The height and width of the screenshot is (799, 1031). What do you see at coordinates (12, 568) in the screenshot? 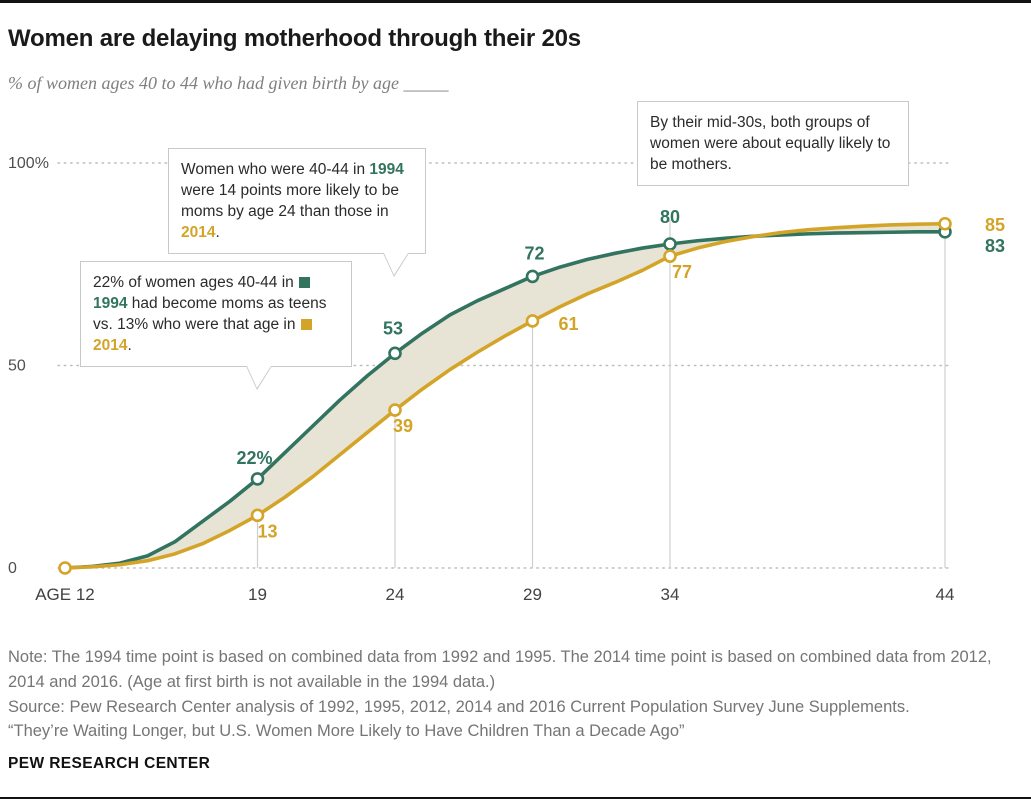
I see `y-axis-label: 0` at bounding box center [12, 568].